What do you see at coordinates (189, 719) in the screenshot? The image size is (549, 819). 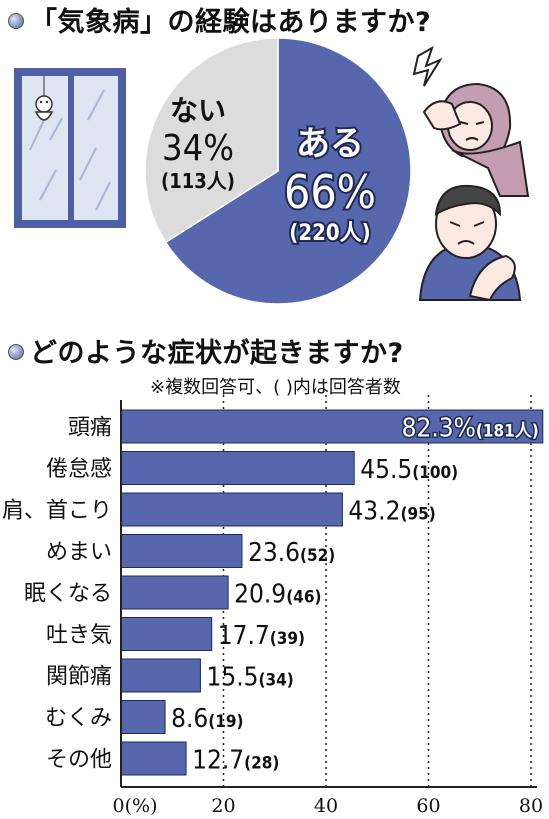 I see `value-number: 8.6` at bounding box center [189, 719].